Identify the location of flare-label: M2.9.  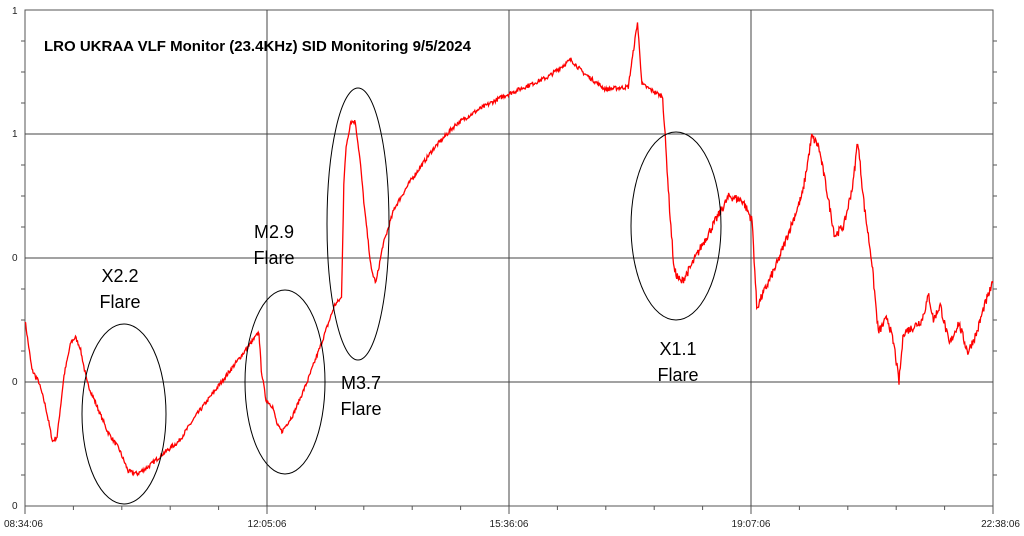
(274, 232).